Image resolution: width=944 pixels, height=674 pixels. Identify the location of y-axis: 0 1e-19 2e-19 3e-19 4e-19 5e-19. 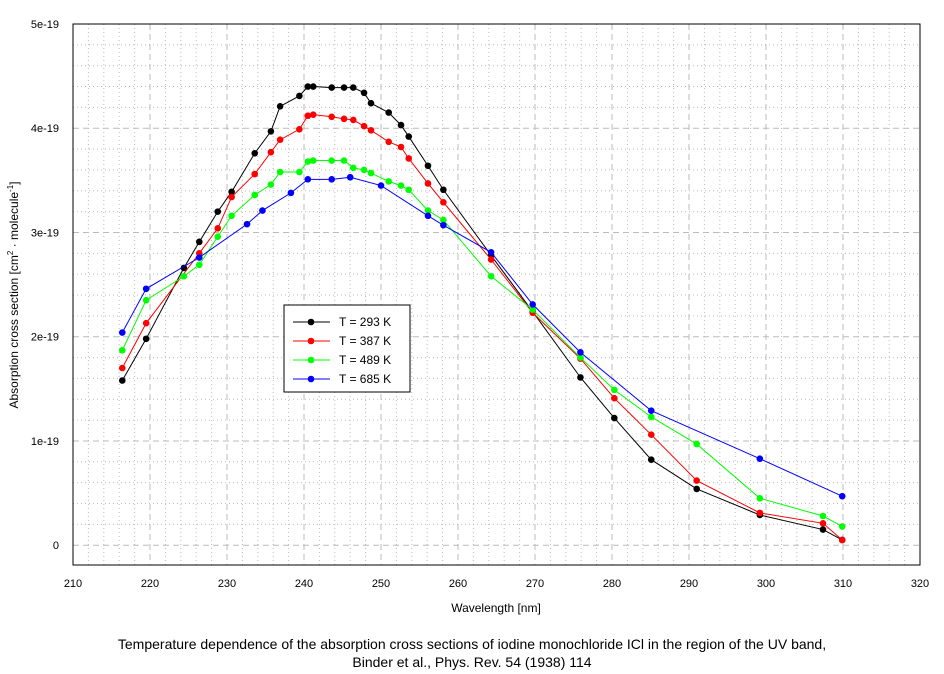
(45, 285).